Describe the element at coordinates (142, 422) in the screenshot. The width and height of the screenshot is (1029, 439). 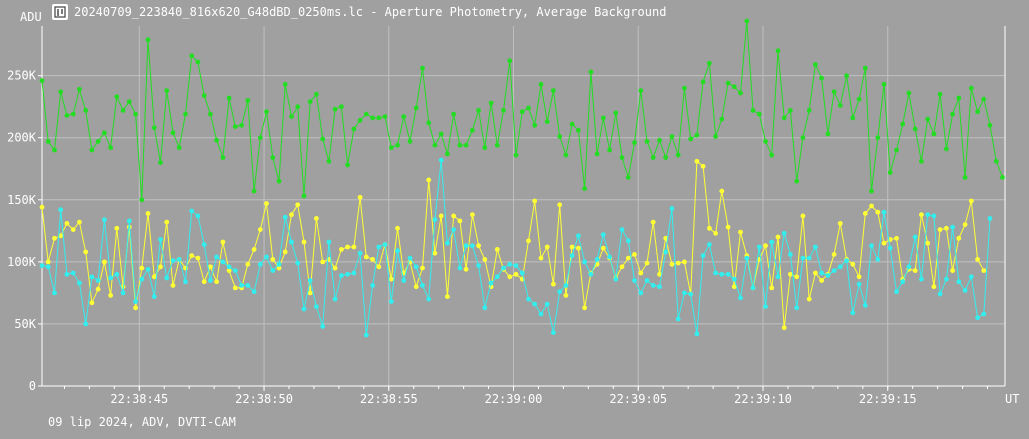
I see `footer-info: 09 lip 2024, ADV, DVTI-CAM` at that location.